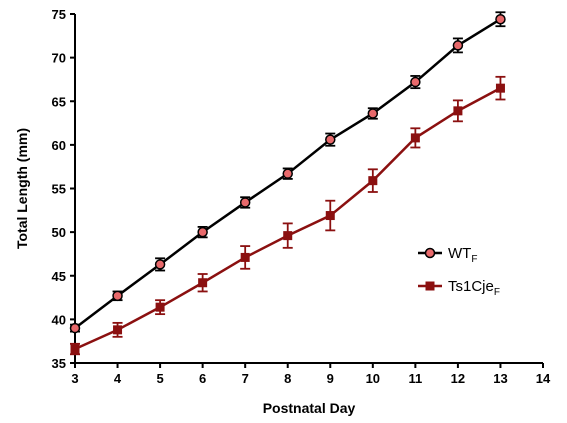  I want to click on y-tick-label: 55, so click(59, 189).